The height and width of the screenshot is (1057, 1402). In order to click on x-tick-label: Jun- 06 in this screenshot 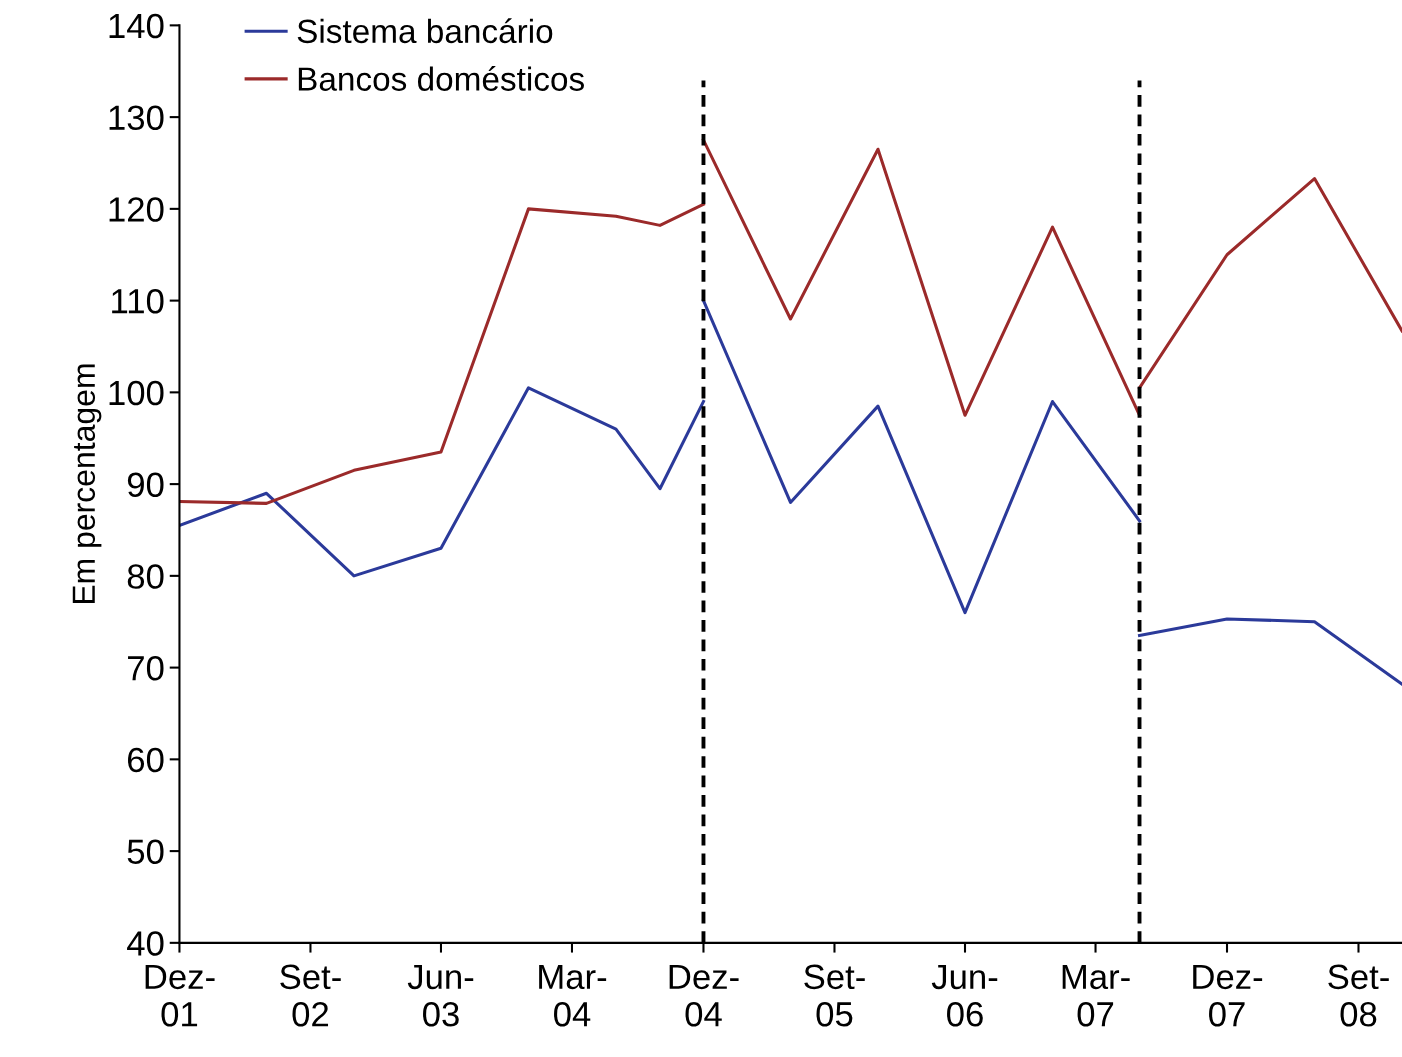, I will do `click(964, 995)`.